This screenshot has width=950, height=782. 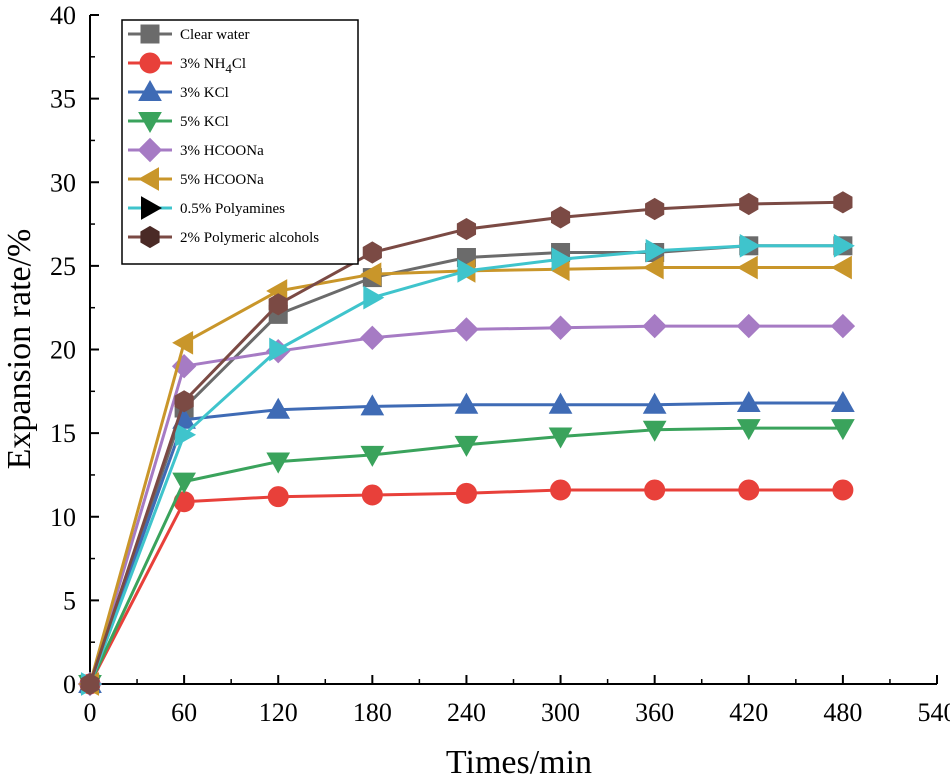 What do you see at coordinates (222, 180) in the screenshot?
I see `legend-label: 5% HCOONa` at bounding box center [222, 180].